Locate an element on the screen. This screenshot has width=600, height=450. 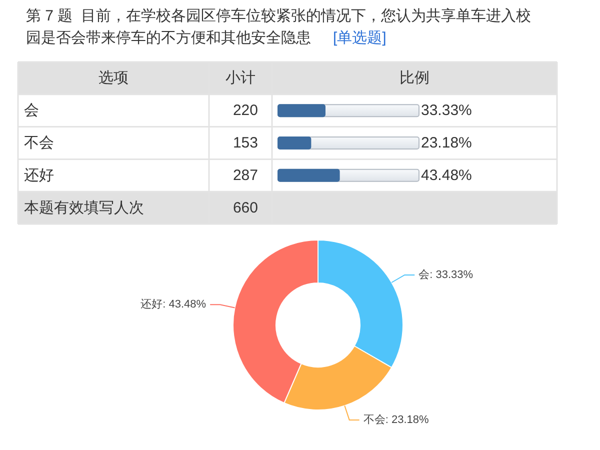
y-axis-title: 选项 is located at coordinates (113, 78).